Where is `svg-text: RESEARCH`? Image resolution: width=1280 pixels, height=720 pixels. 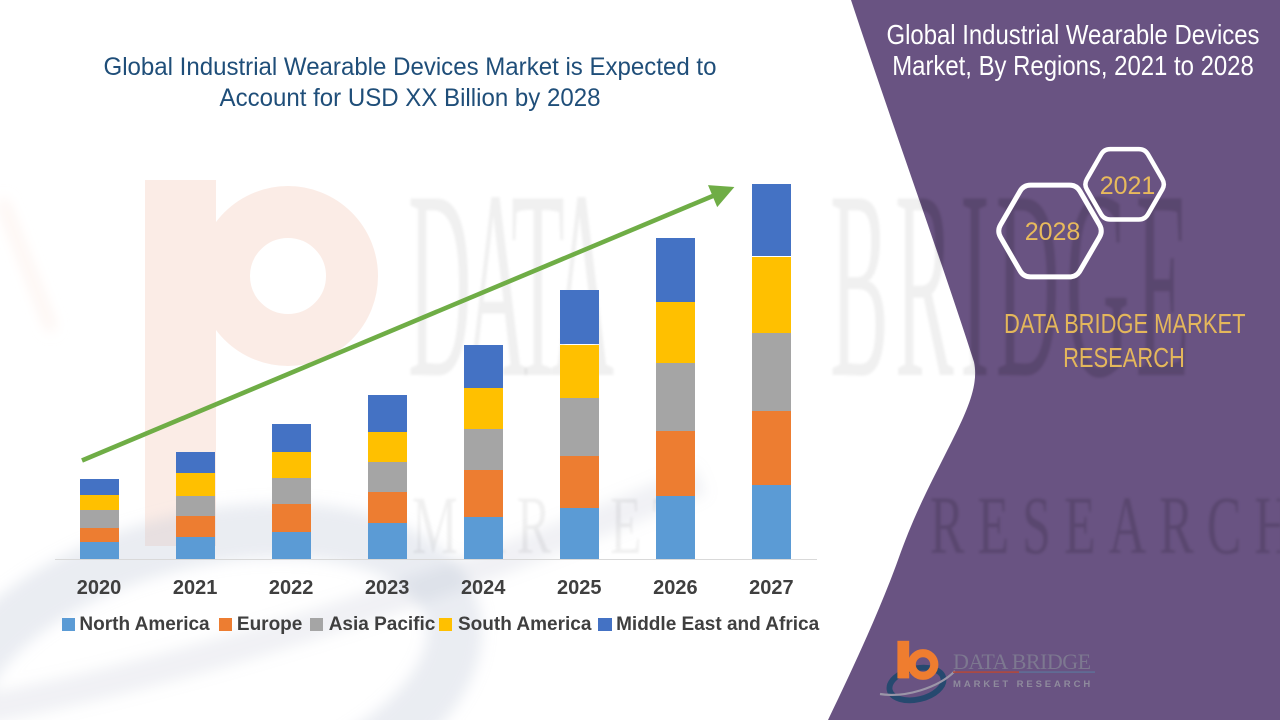
svg-text: RESEARCH is located at coordinates (1105, 524).